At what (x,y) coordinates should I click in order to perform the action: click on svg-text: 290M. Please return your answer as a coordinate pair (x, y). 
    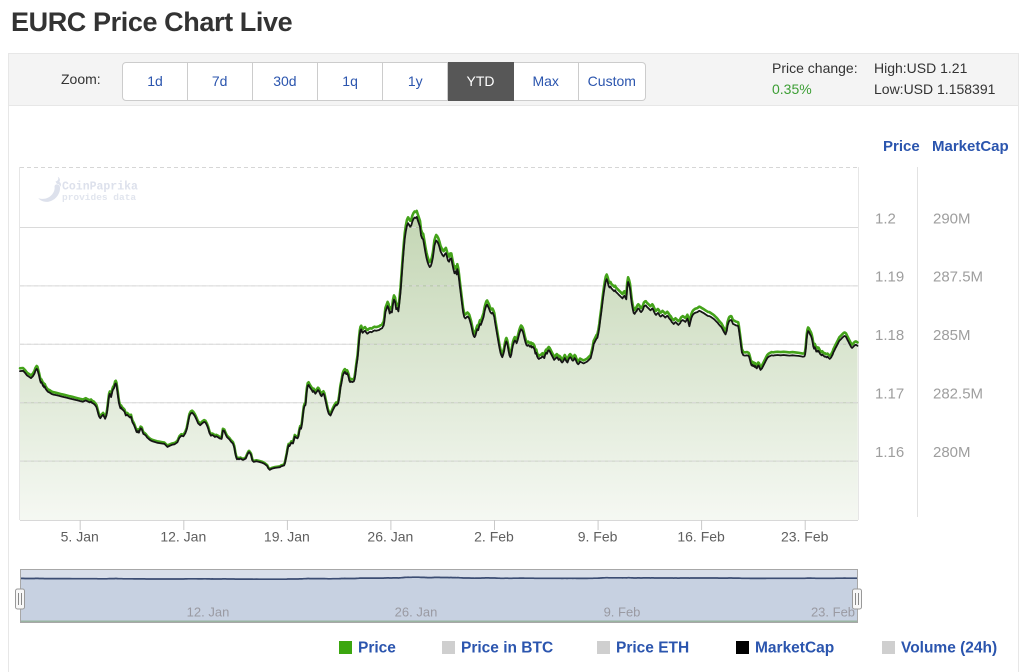
    Looking at the image, I should click on (952, 218).